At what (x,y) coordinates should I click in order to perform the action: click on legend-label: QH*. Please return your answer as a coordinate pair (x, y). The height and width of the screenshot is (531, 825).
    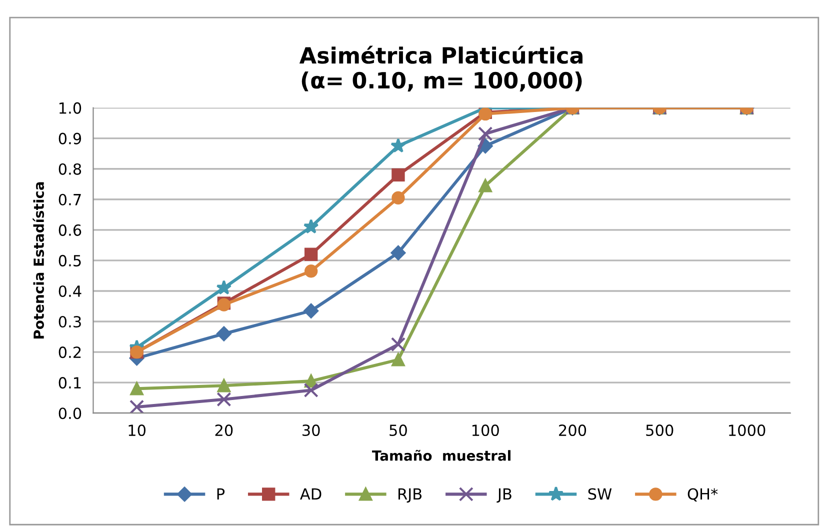
    Looking at the image, I should click on (703, 495).